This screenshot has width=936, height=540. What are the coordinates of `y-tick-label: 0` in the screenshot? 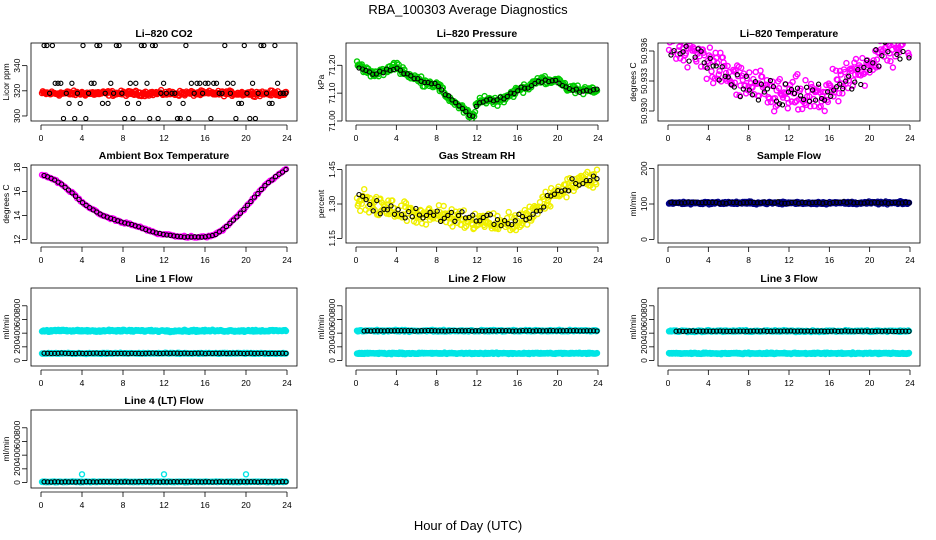 It's located at (17, 482).